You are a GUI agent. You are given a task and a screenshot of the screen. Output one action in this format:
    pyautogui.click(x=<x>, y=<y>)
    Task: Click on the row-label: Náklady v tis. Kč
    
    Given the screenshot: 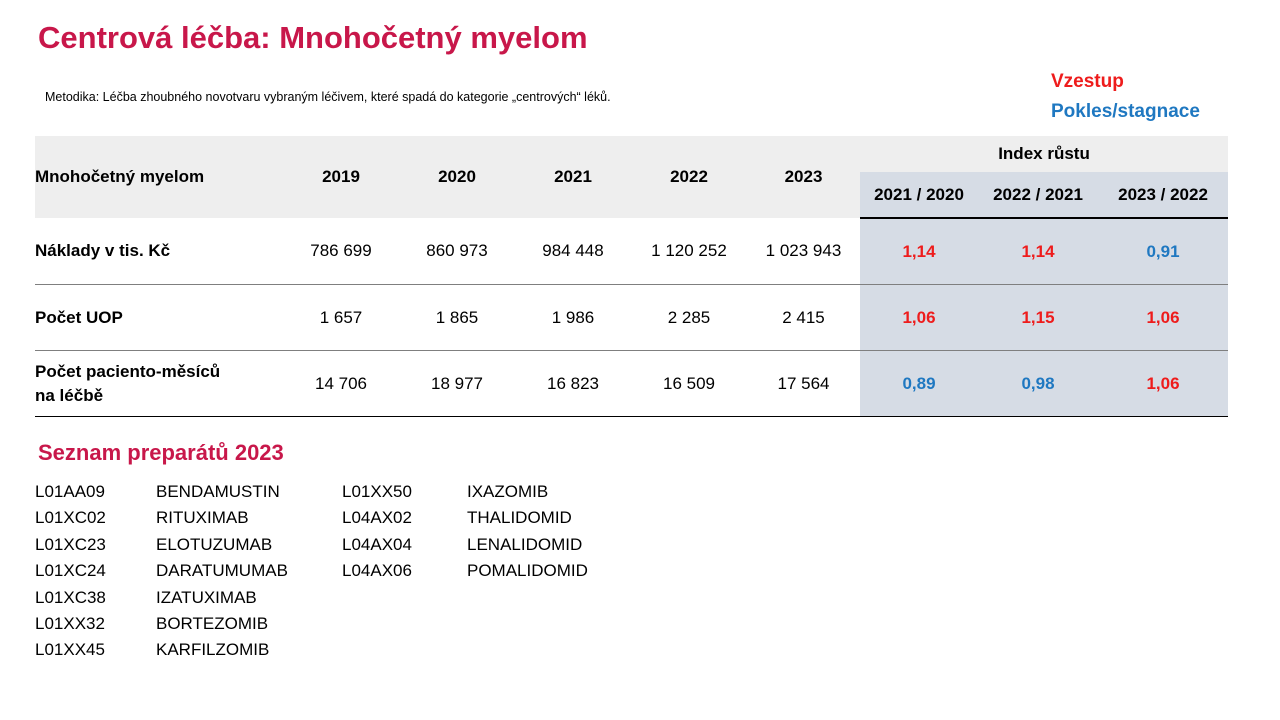 What is the action you would take?
    pyautogui.click(x=159, y=251)
    